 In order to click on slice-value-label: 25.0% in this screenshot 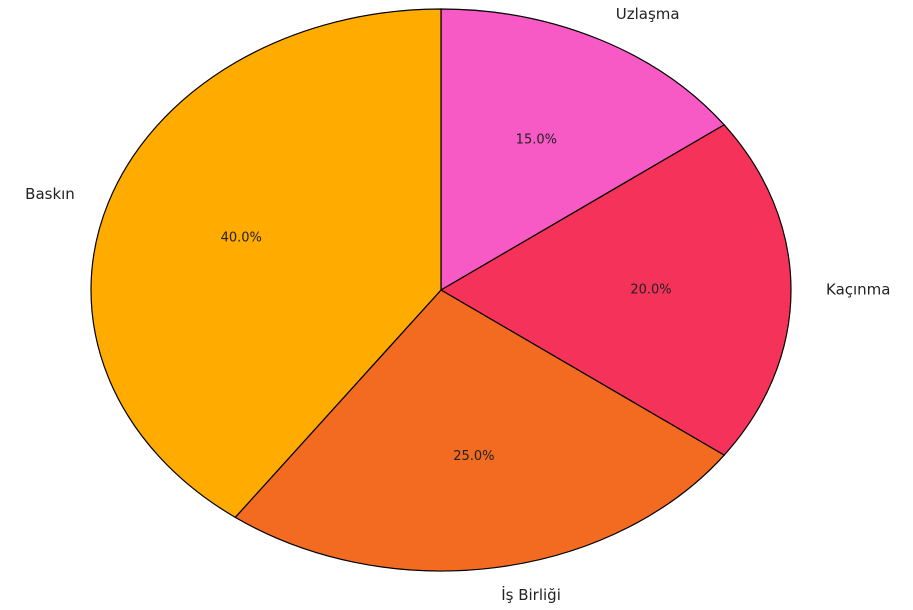, I will do `click(473, 456)`.